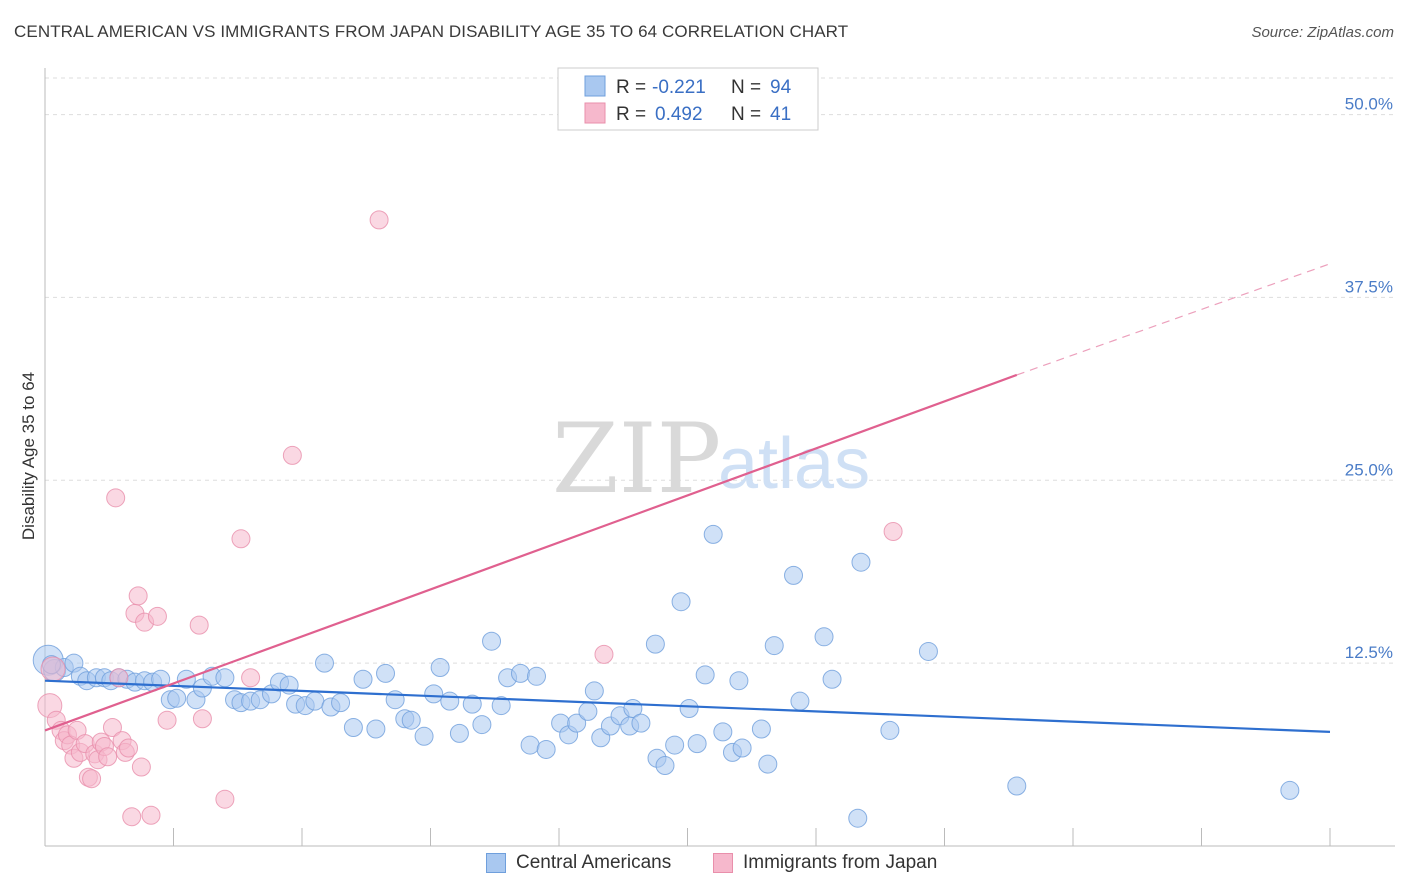  I want to click on y-axis-label: Disability Age 35 to 64, so click(28, 456).